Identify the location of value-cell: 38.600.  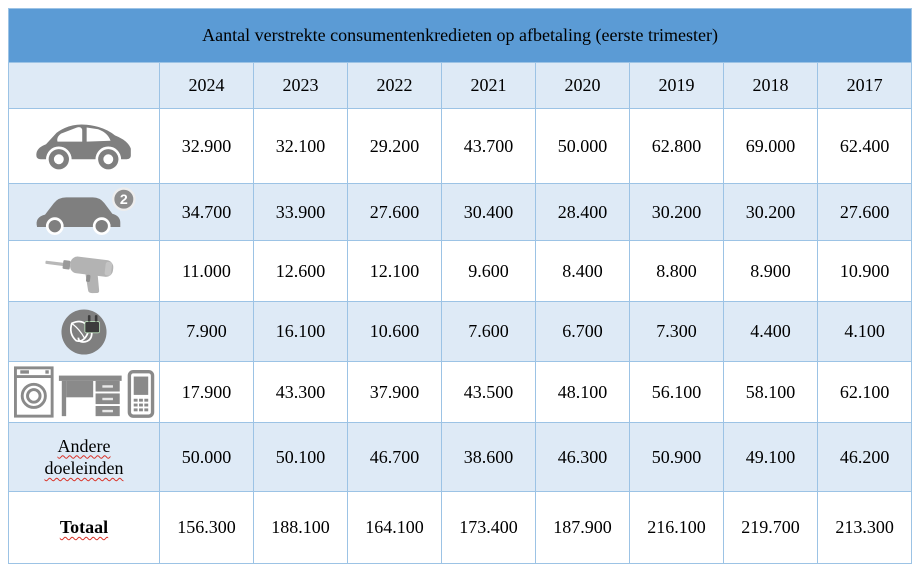
(488, 457).